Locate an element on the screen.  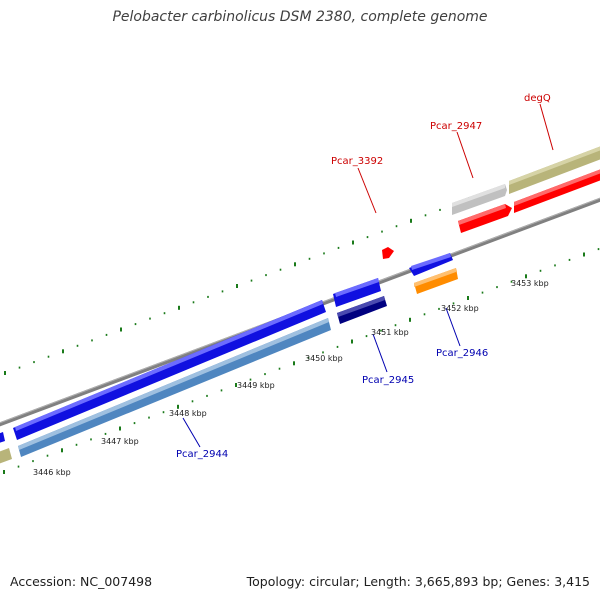
kbp-label-3450: 3450 kbp is located at coordinates (324, 358).